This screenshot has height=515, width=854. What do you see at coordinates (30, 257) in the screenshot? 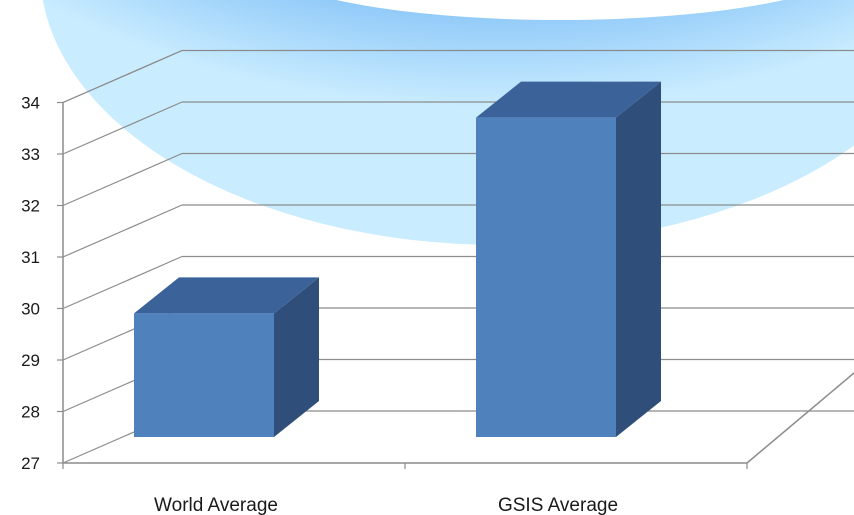
I see `y-tick-label: 31` at bounding box center [30, 257].